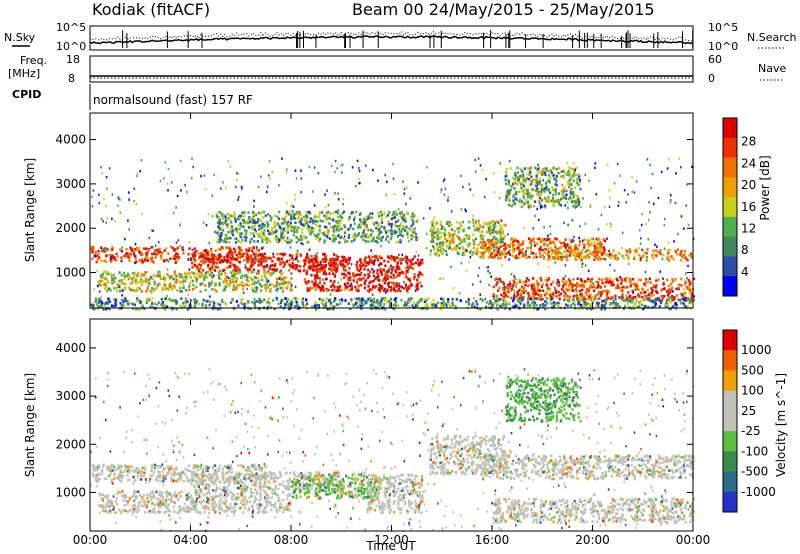 Image resolution: width=800 pixels, height=554 pixels. What do you see at coordinates (71, 46) in the screenshot?
I see `nsky-tick-bottom: 10^0` at bounding box center [71, 46].